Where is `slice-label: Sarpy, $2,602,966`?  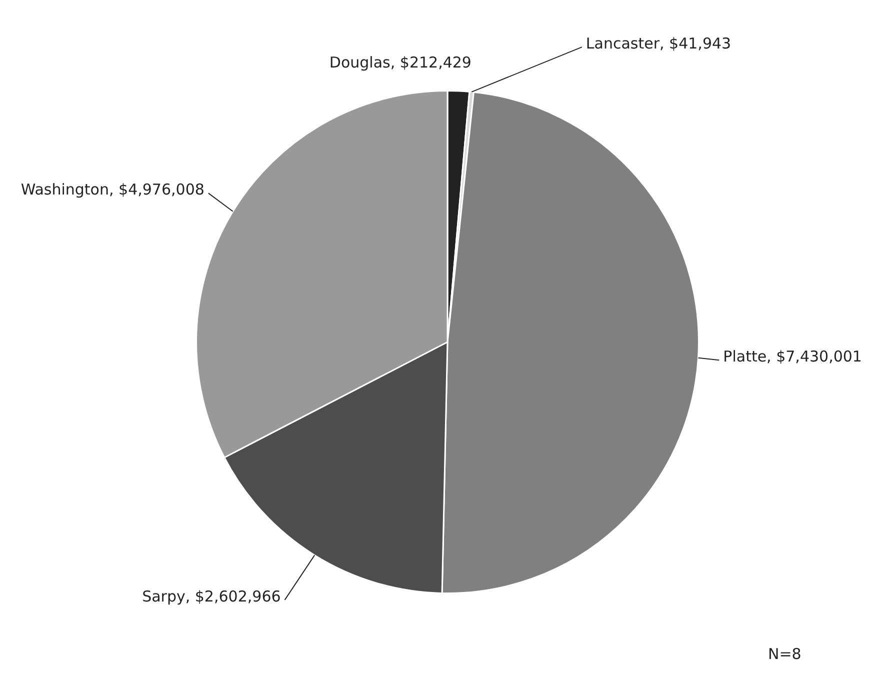
slice-label: Sarpy, $2,602,966 is located at coordinates (211, 596).